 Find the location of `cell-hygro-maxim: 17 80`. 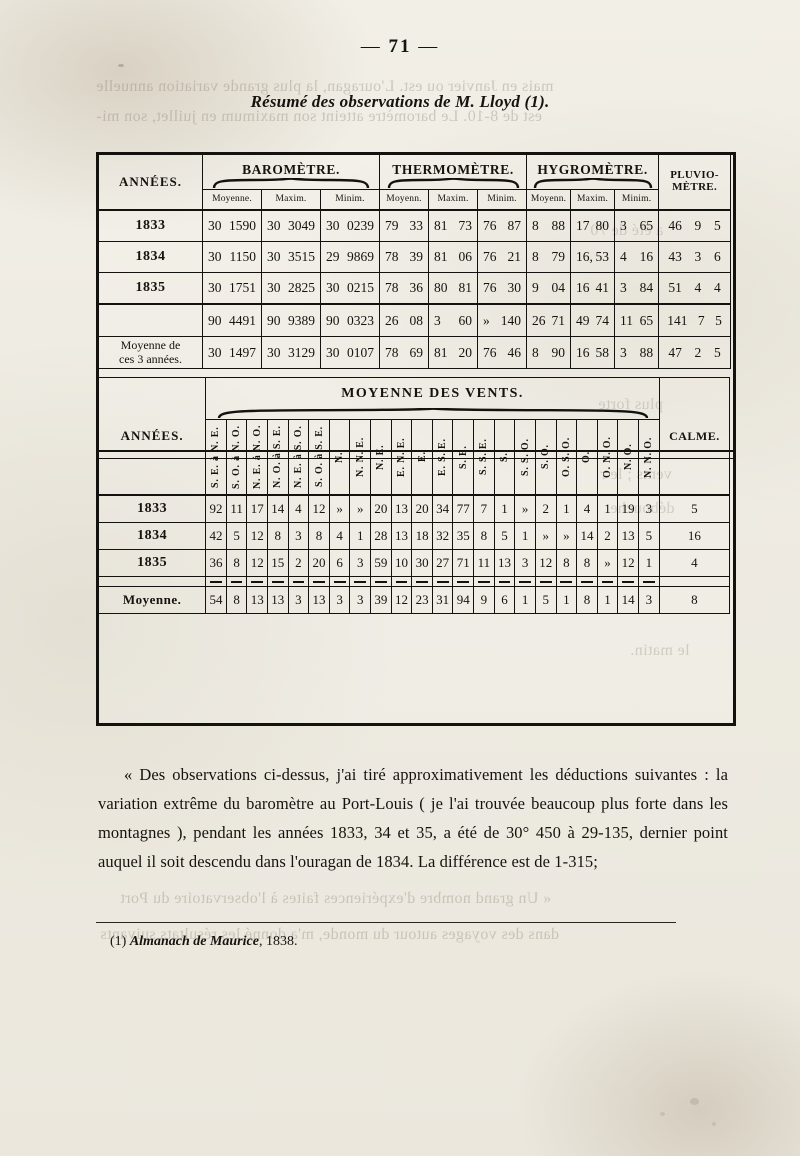

cell-hygro-maxim: 17 80 is located at coordinates (593, 225).